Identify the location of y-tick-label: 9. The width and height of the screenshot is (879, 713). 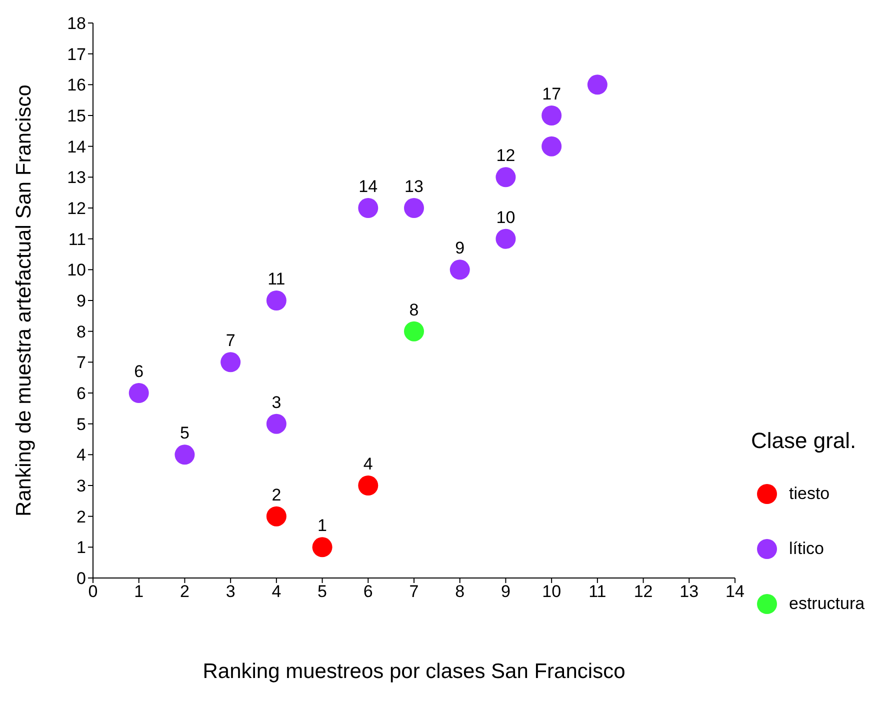
(81, 301).